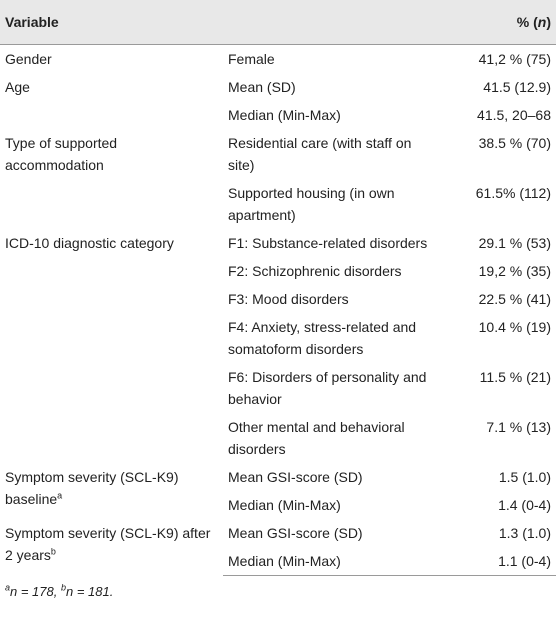 The height and width of the screenshot is (619, 556). What do you see at coordinates (524, 477) in the screenshot?
I see `value-cell: 1.5 (1.0)` at bounding box center [524, 477].